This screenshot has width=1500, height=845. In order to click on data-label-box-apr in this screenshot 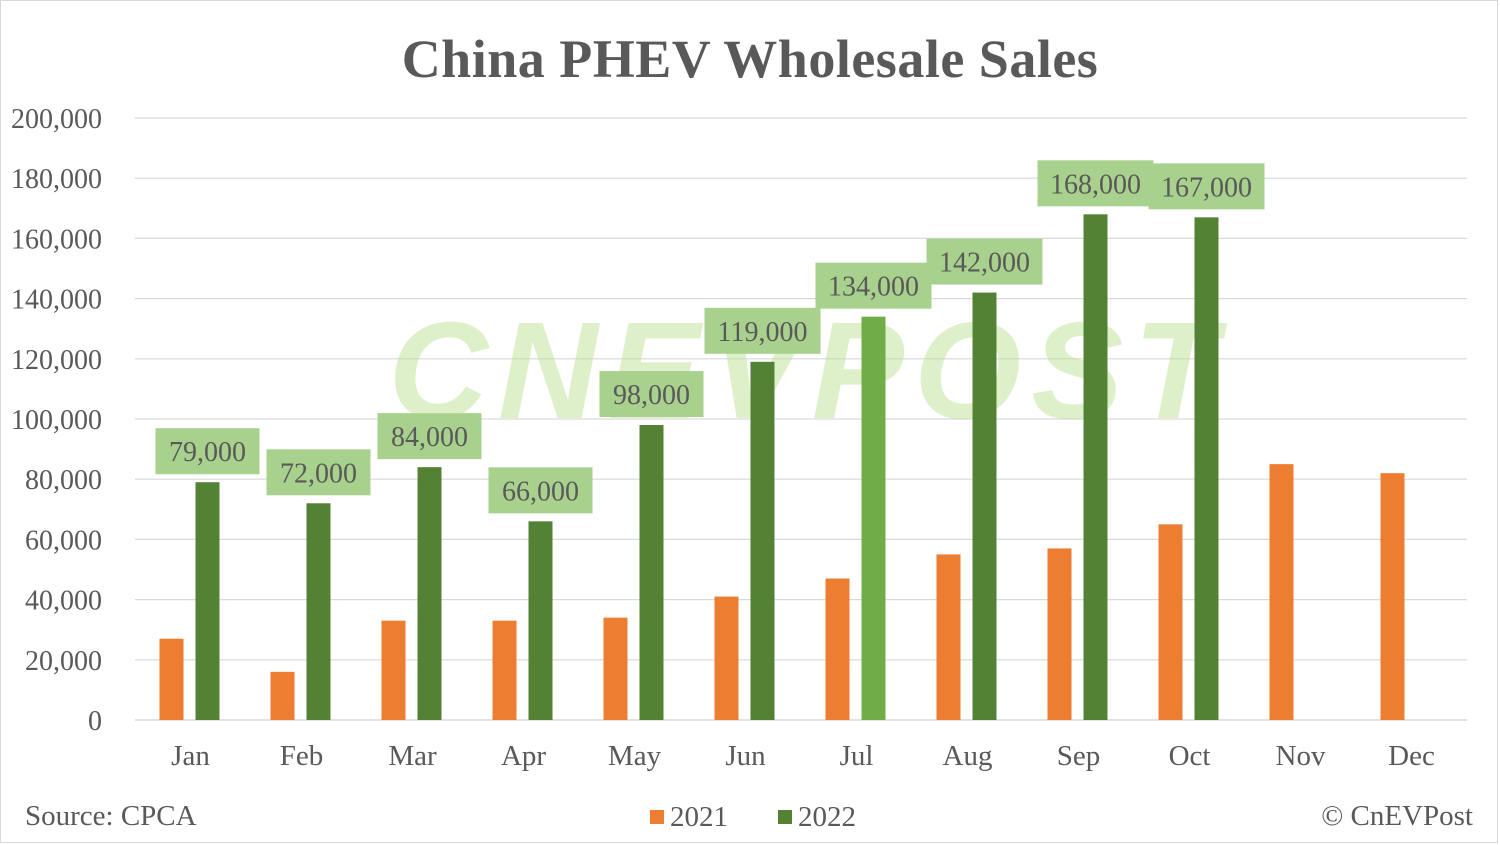, I will do `click(540, 490)`.